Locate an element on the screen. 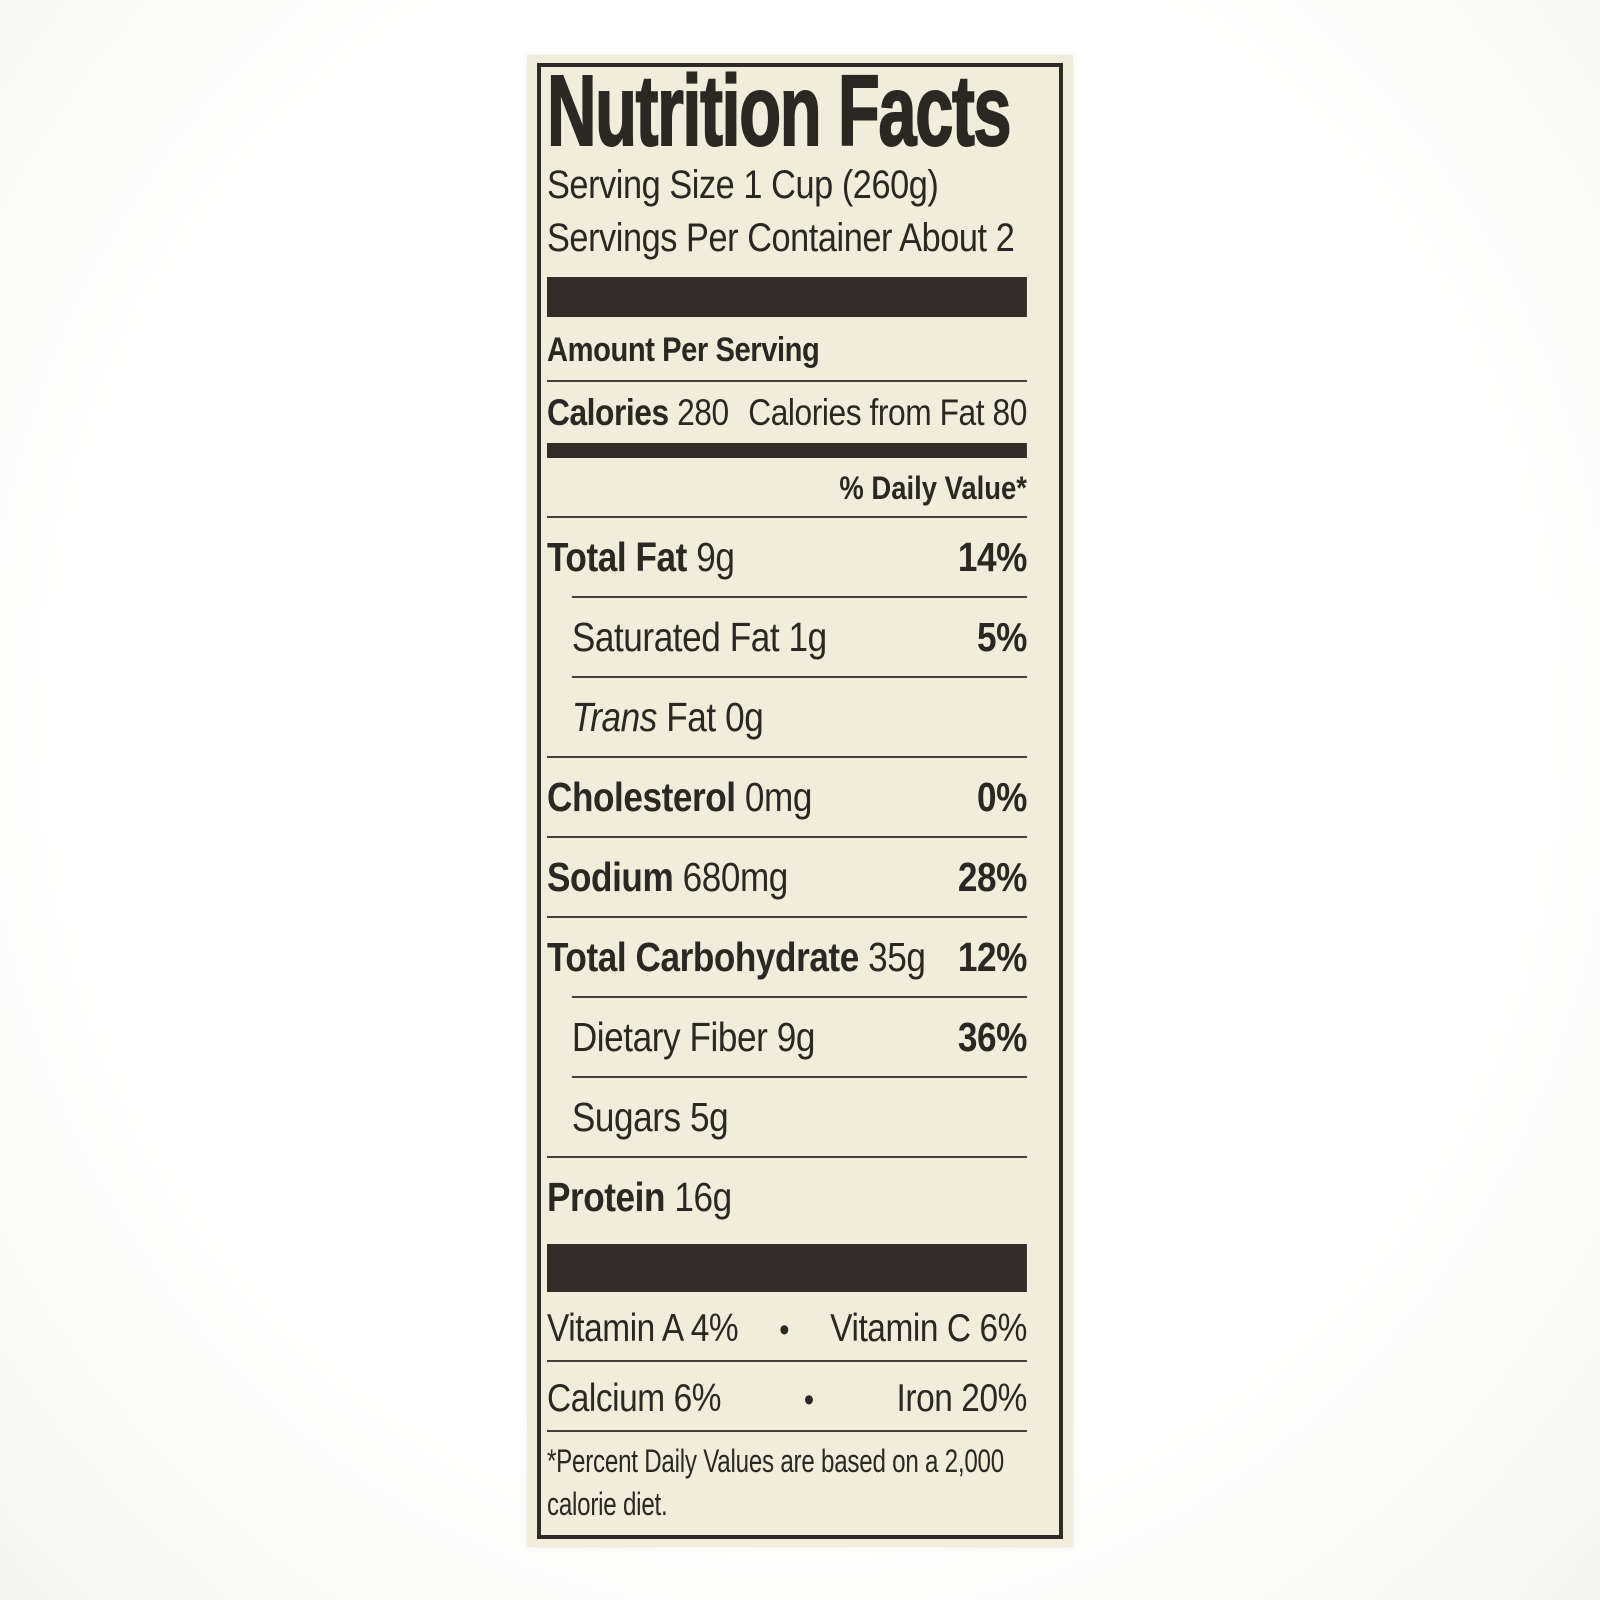 This screenshot has height=1600, width=1600. calories-divider-bar is located at coordinates (787, 450).